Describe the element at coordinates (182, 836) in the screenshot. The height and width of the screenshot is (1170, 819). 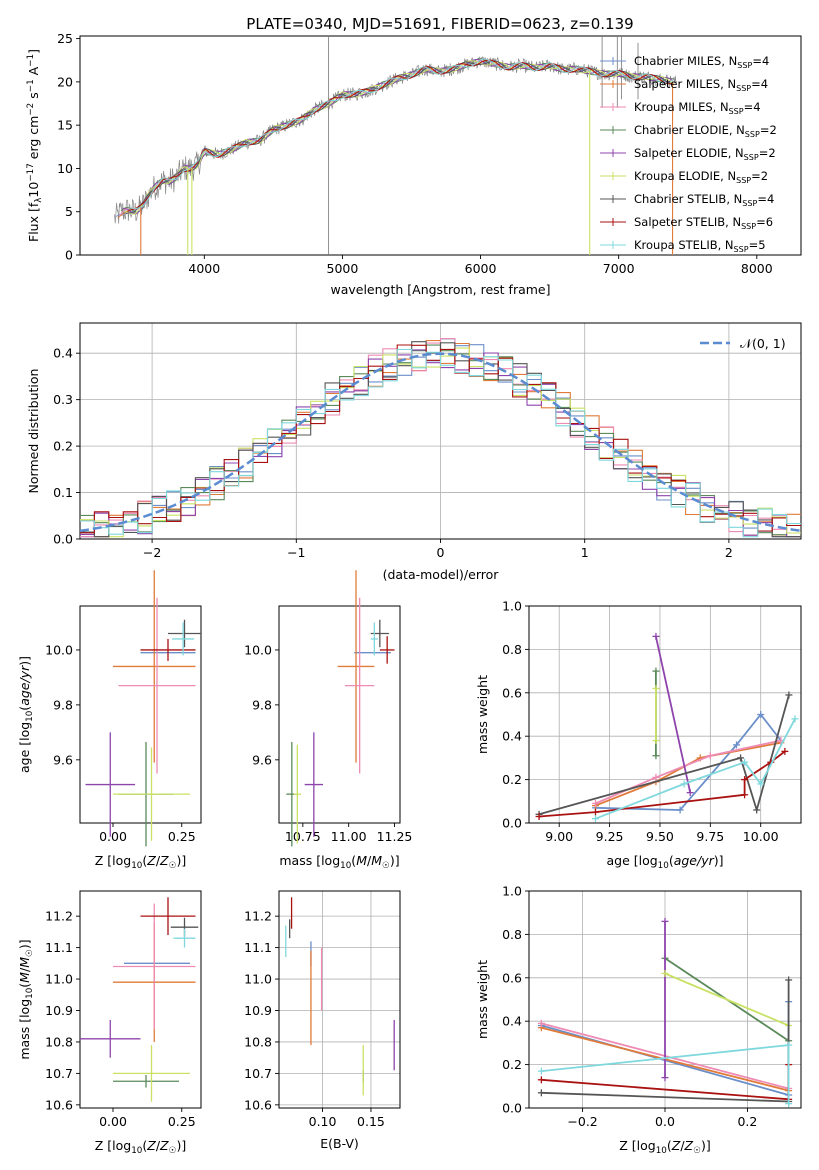
I see `zage-xtick-label: 0.25` at that location.